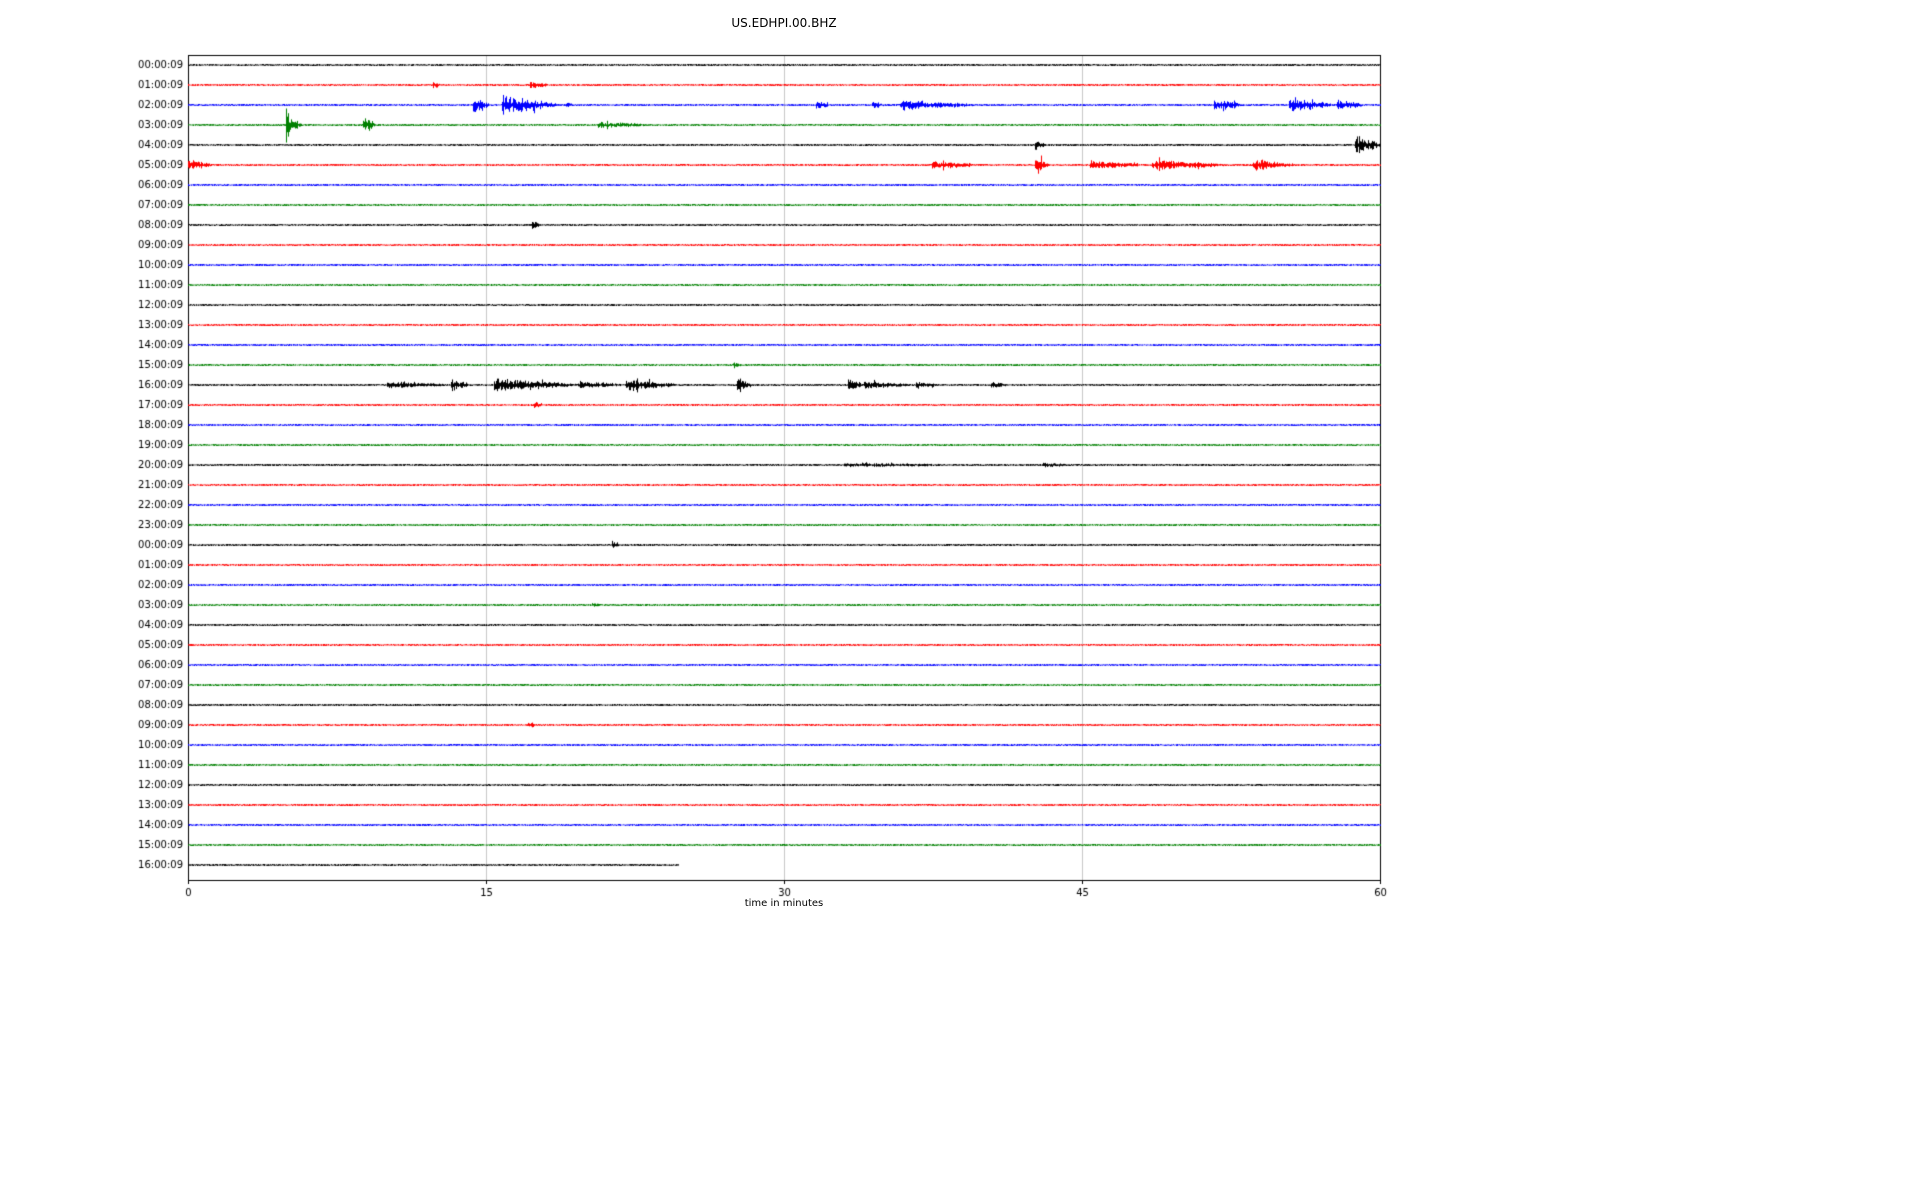  I want to click on chart-title: US.EDHPI.00.BHZ, so click(784, 23).